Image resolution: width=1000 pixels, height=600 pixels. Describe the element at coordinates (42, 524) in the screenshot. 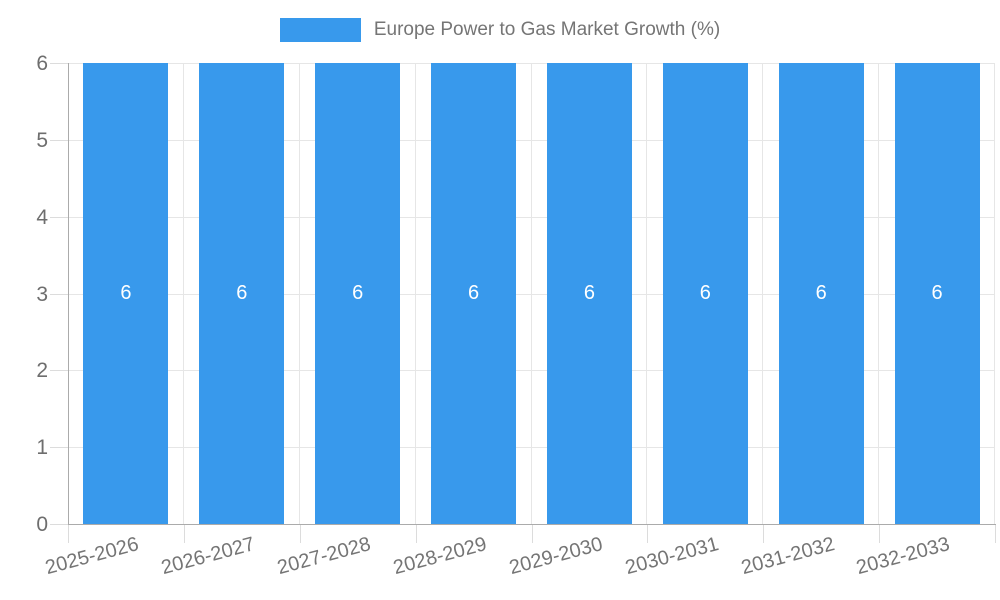

I see `y-axis-tick-label: 0` at that location.